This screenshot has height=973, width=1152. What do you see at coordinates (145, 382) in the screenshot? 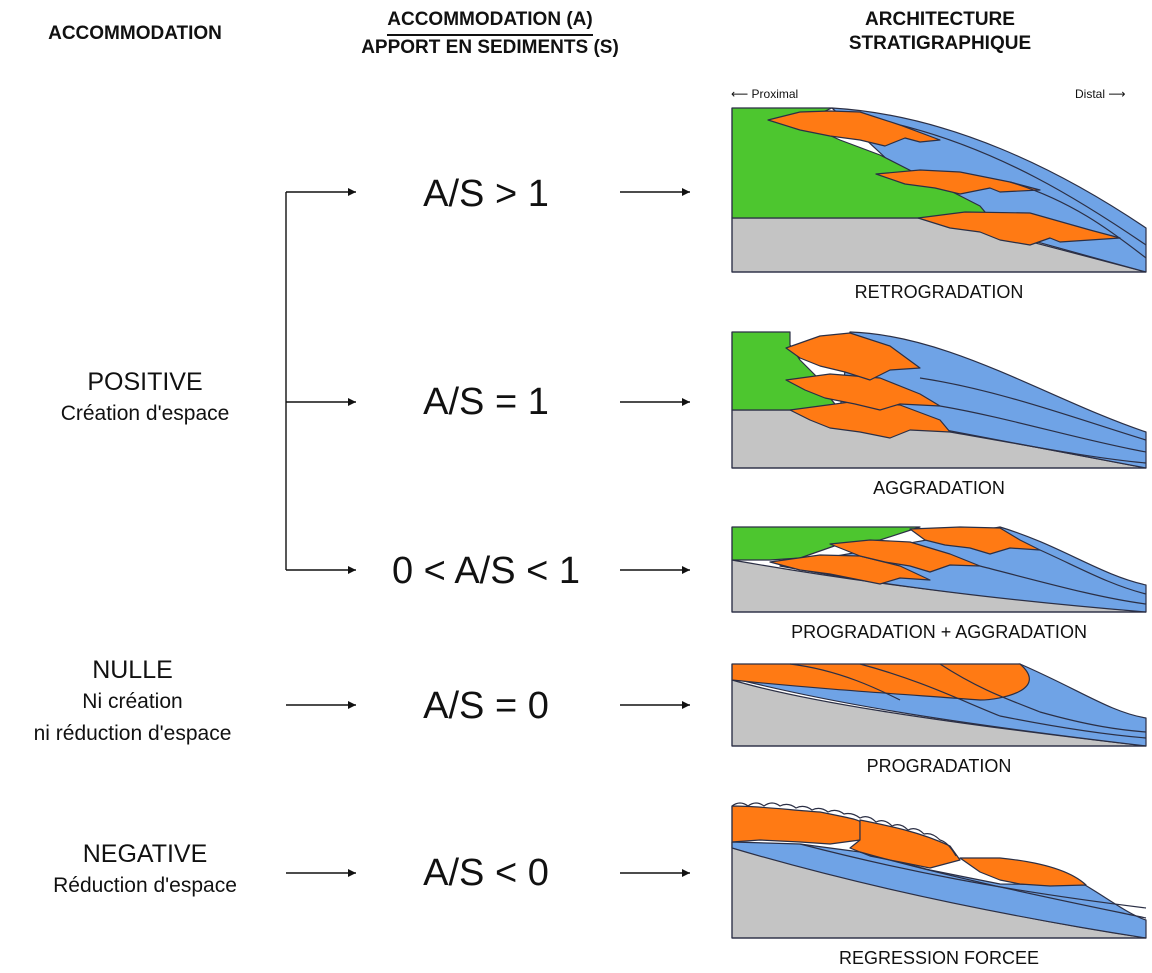
I see `category-positive-title: POSITIVE` at bounding box center [145, 382].